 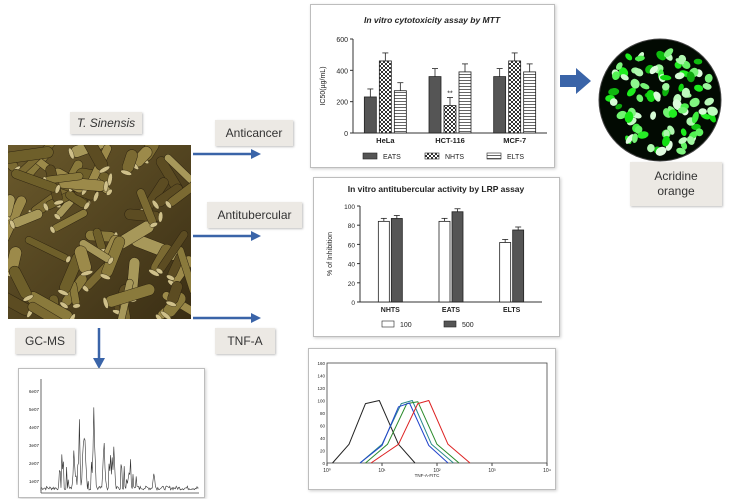 I want to click on lrp-y-tick-label: 40, so click(x=352, y=265).